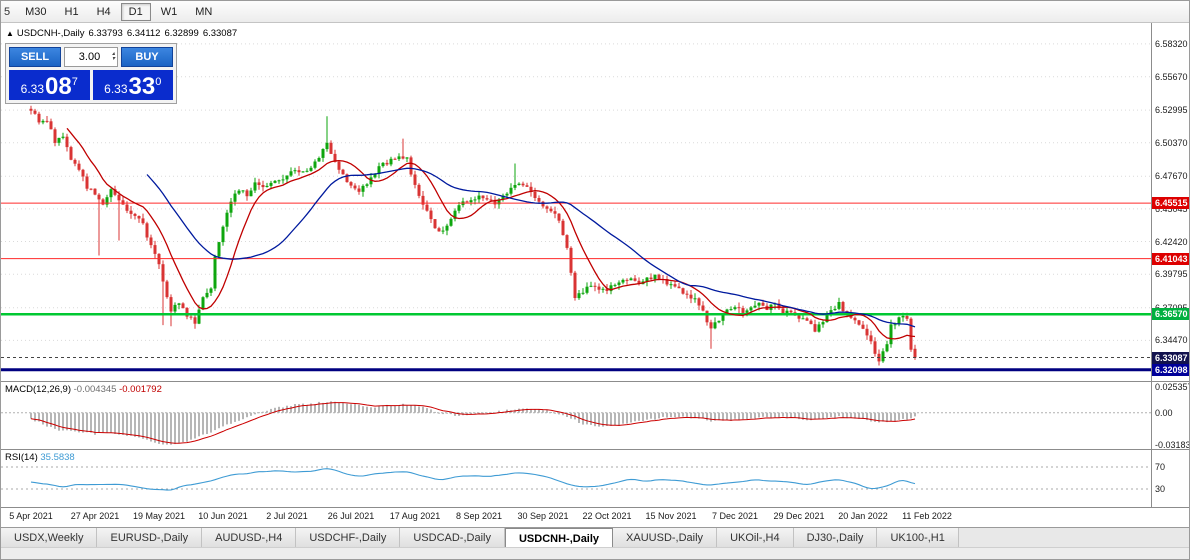 The image size is (1190, 560). What do you see at coordinates (576, 415) in the screenshot?
I see `macd-indicator-chart` at bounding box center [576, 415].